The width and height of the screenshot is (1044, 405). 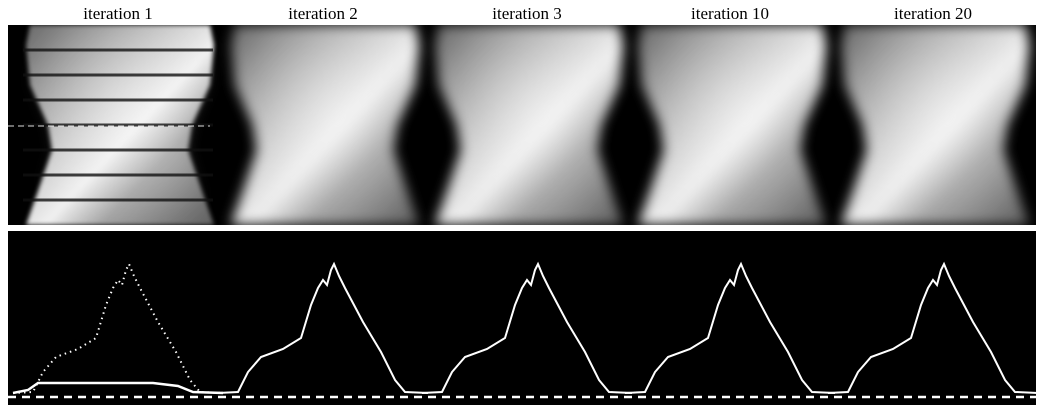 What do you see at coordinates (322, 13) in the screenshot?
I see `panel-label: iteration 2` at bounding box center [322, 13].